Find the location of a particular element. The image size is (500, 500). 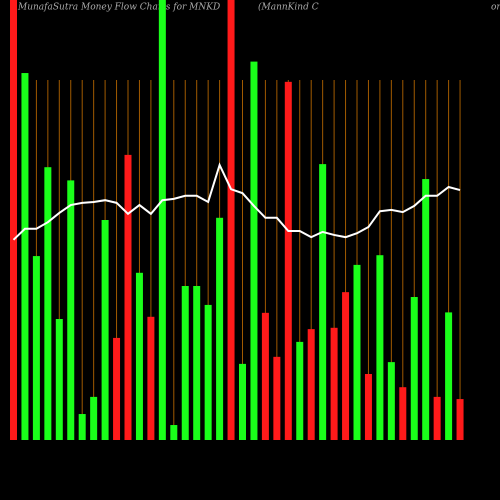

chart-title-tail: or is located at coordinates (495, 8).